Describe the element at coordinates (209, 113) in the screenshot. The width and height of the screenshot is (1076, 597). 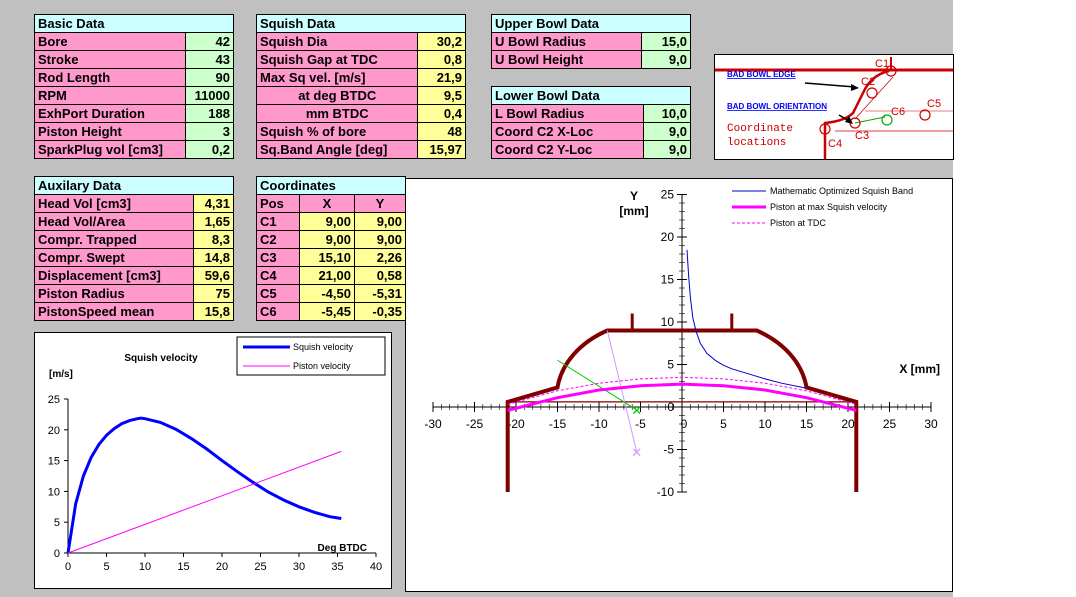
I see `row-value: 188` at that location.